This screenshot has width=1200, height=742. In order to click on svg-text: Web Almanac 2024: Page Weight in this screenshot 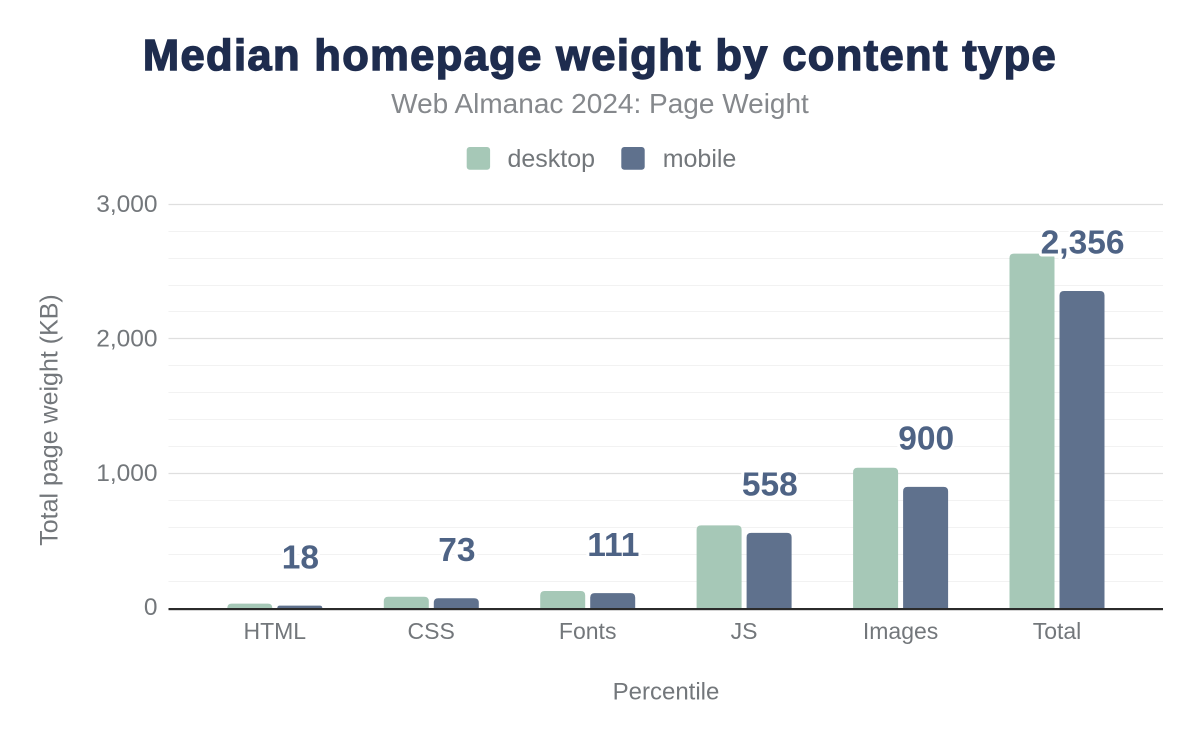, I will do `click(600, 103)`.